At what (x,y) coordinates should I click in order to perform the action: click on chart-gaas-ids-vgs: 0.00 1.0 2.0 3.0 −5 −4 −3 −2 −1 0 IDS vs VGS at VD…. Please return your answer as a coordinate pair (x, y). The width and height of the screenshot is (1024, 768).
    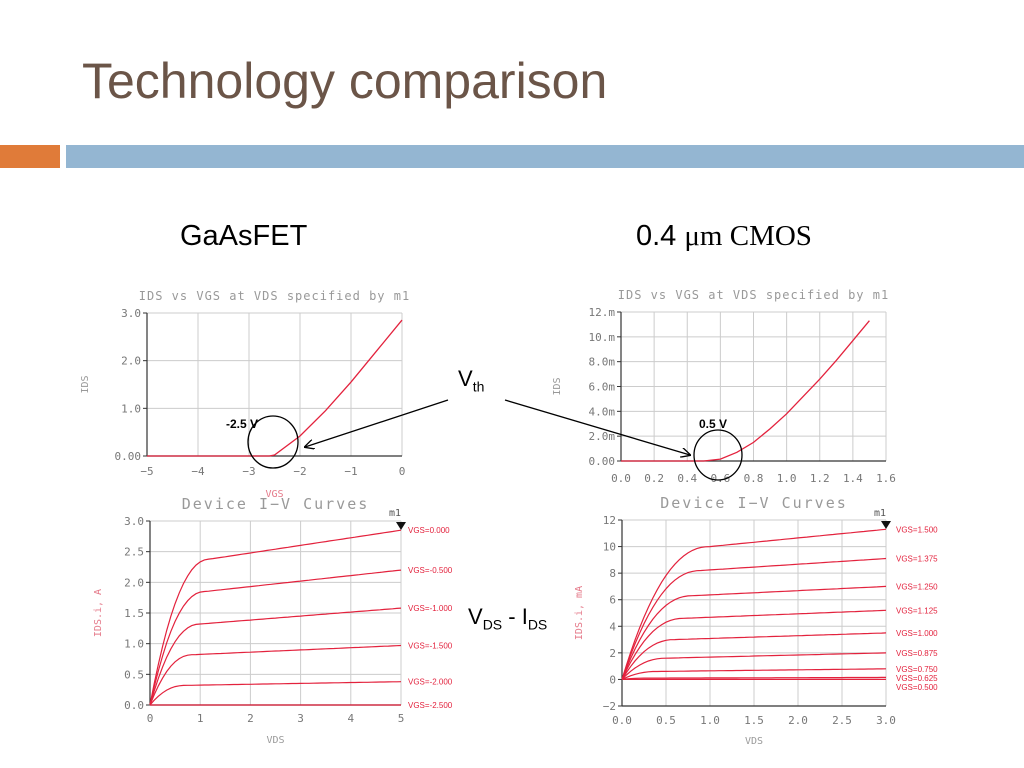
    Looking at the image, I should click on (244, 394).